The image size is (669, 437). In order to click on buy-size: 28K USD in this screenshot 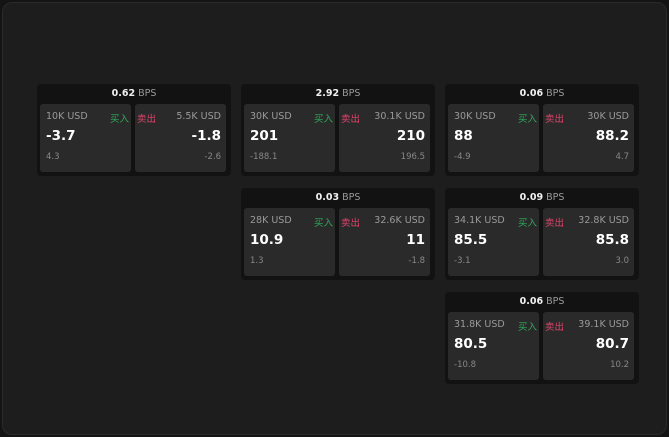, I will do `click(271, 220)`.